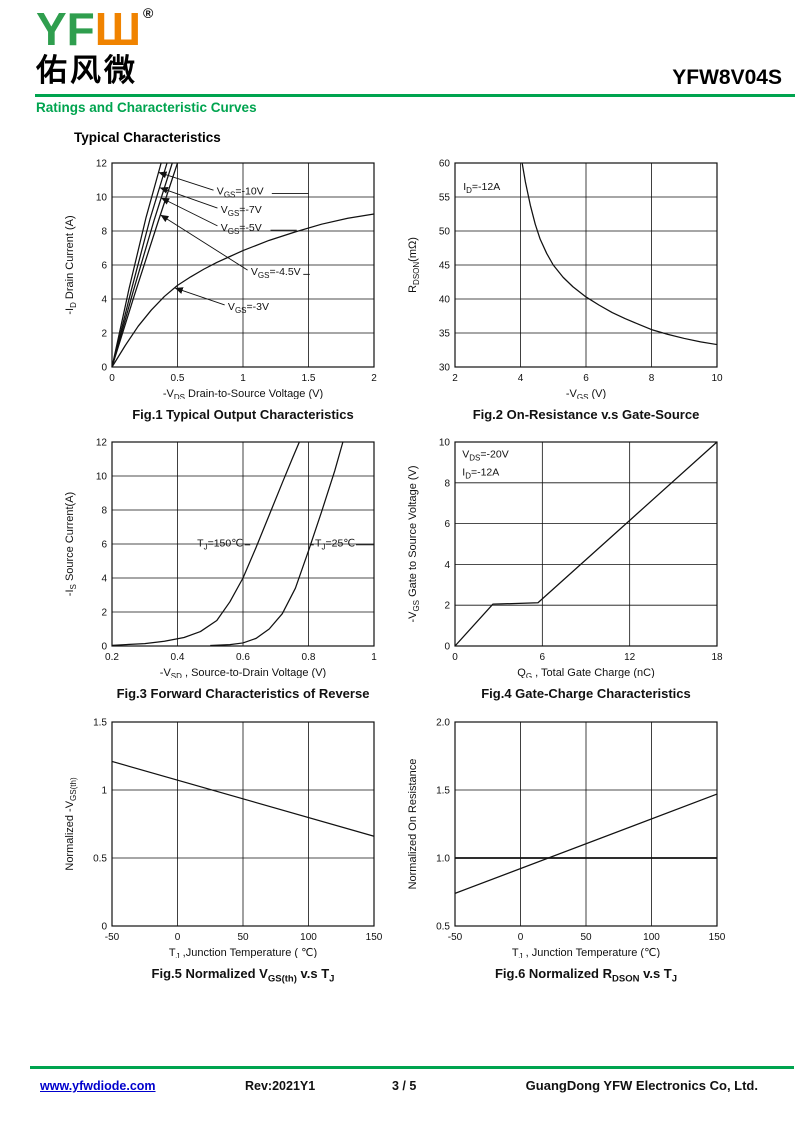 The width and height of the screenshot is (800, 1131). Describe the element at coordinates (727, 77) in the screenshot. I see `part-number: YFW8V04S` at that location.